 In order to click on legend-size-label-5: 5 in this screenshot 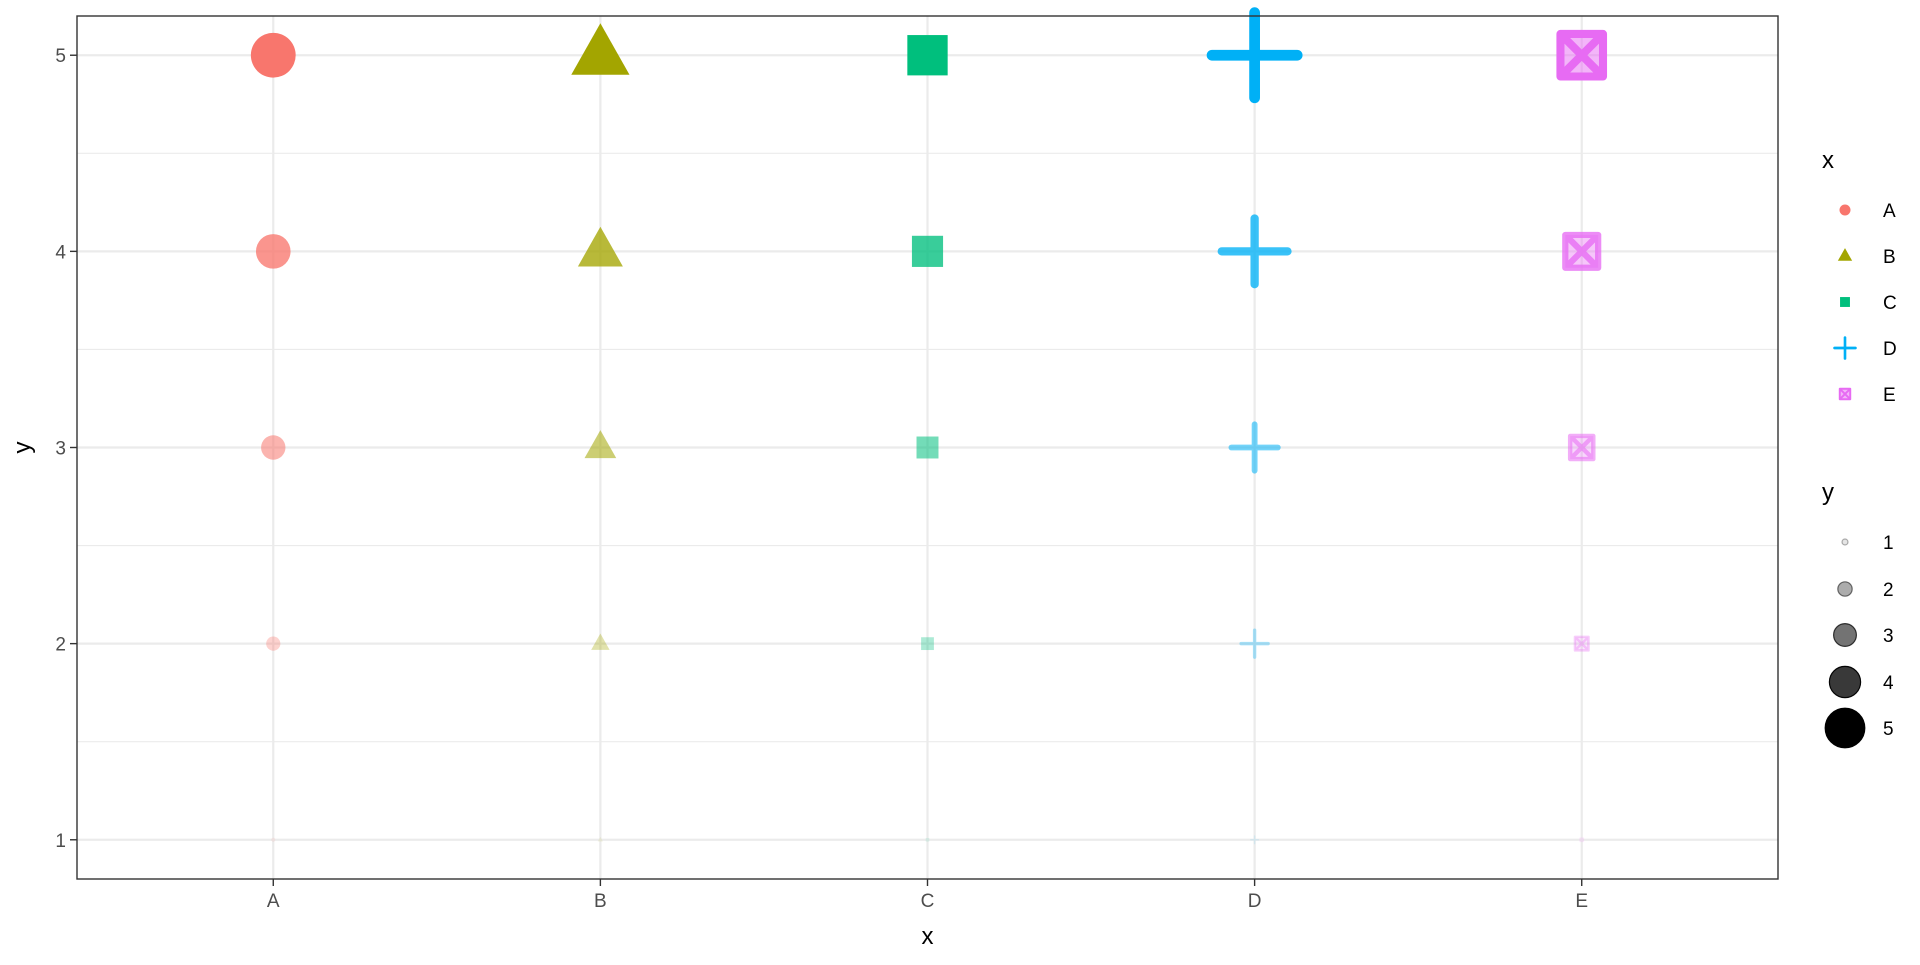, I will do `click(1888, 729)`.